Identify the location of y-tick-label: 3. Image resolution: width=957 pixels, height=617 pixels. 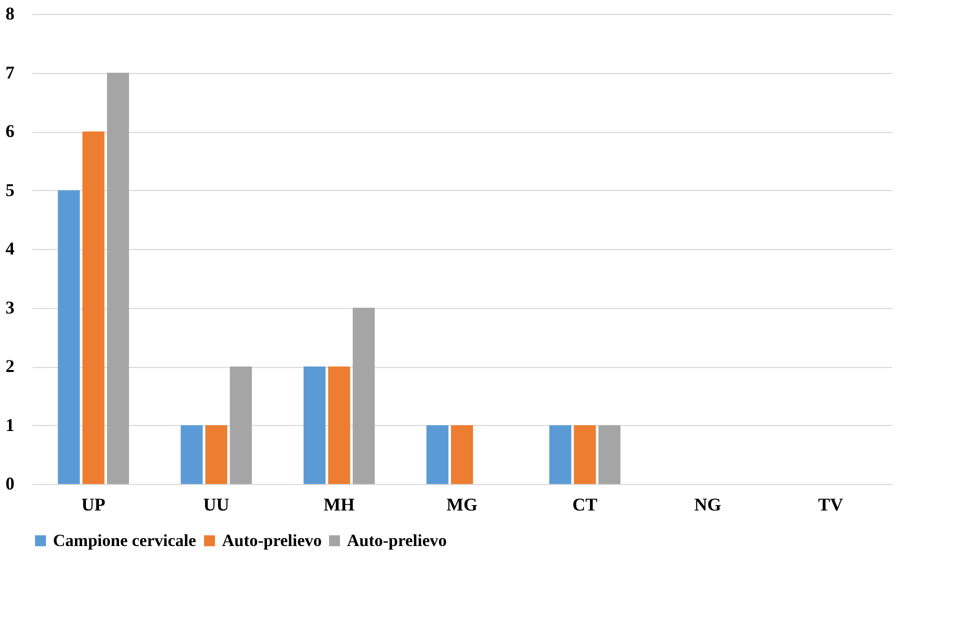
(10, 307).